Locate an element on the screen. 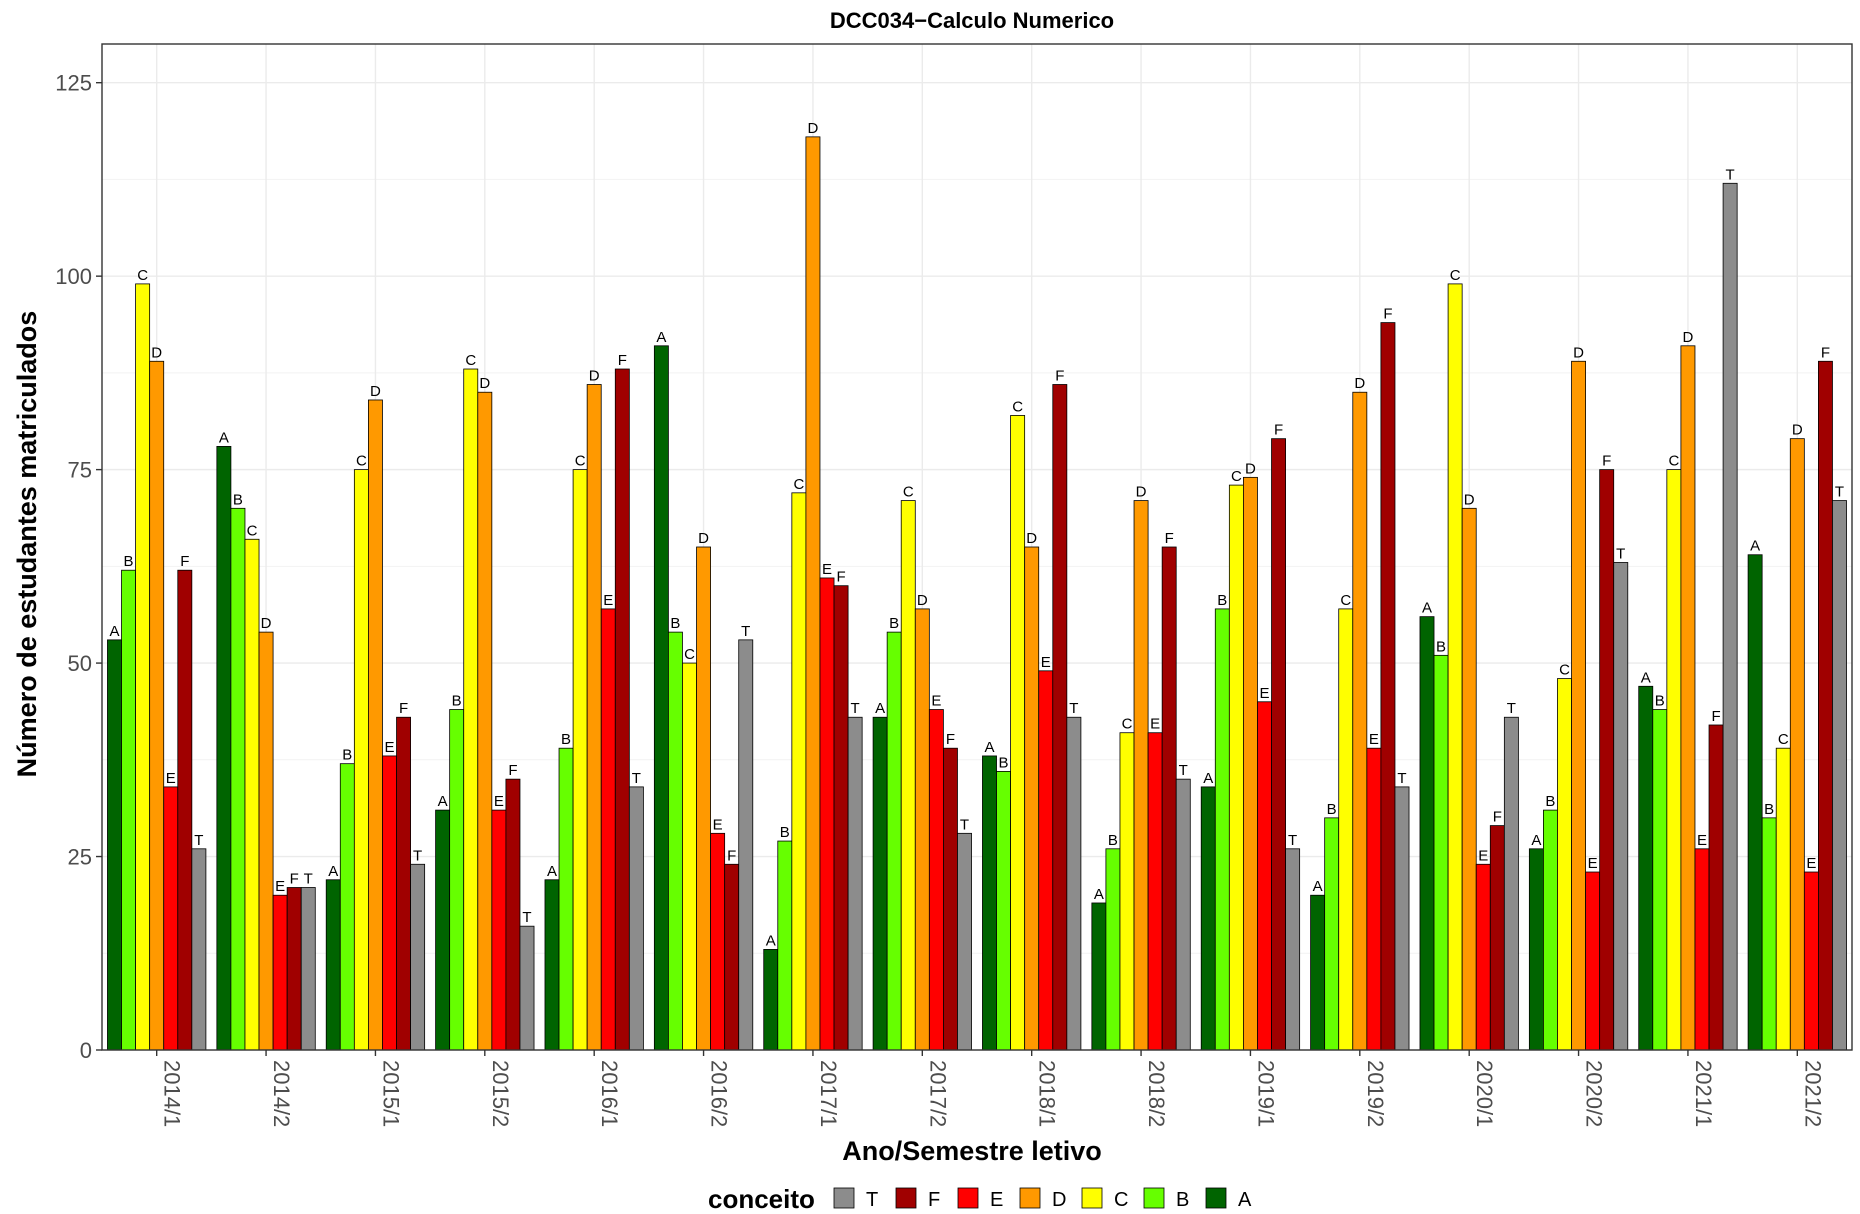 The height and width of the screenshot is (1214, 1860). bar-A-2018/1 is located at coordinates (989, 903).